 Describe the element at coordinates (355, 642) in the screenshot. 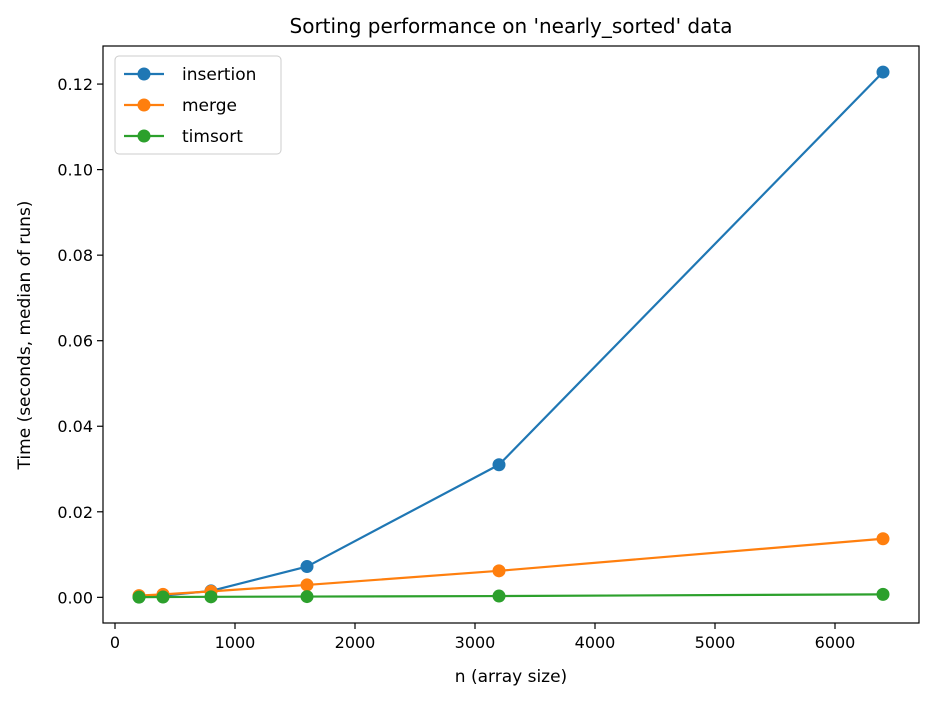

I see `x-tick-label: 2000` at that location.